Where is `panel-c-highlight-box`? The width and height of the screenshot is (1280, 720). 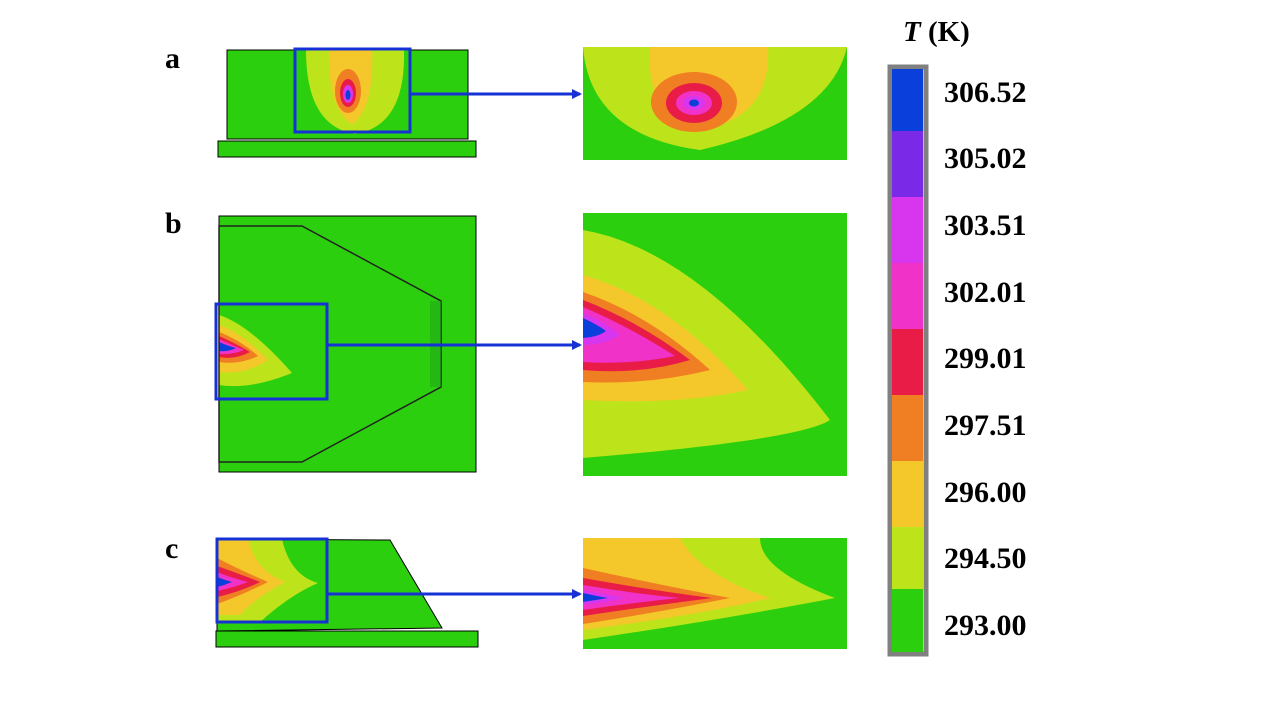 panel-c-highlight-box is located at coordinates (272, 580).